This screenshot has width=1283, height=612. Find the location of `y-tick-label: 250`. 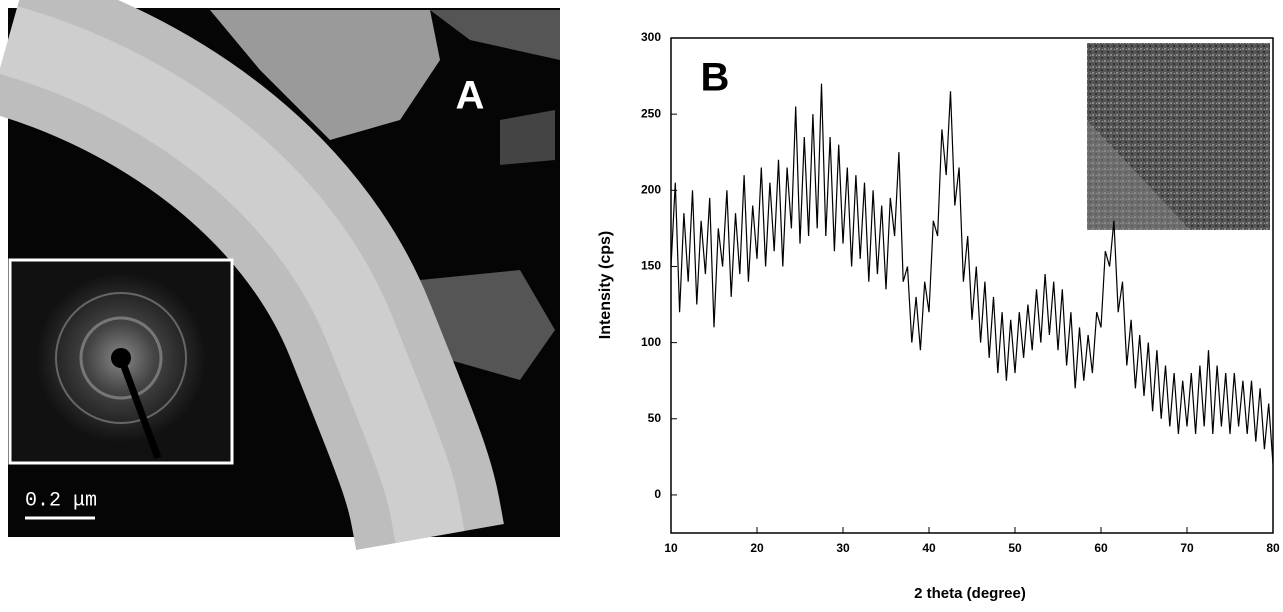

y-tick-label: 250 is located at coordinates (651, 113).